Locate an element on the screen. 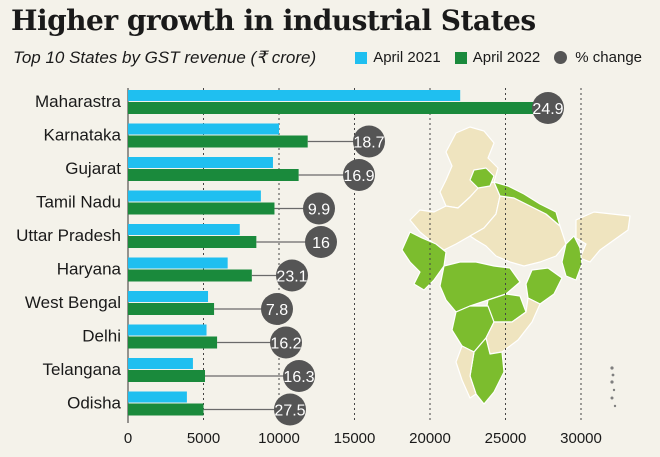 The height and width of the screenshot is (457, 660). map-kerala is located at coordinates (466, 372).